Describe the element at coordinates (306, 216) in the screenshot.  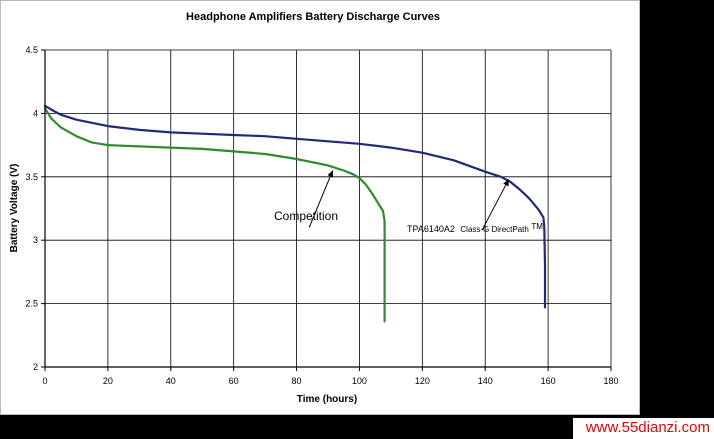
I see `competition-annotation-label: Competition` at that location.